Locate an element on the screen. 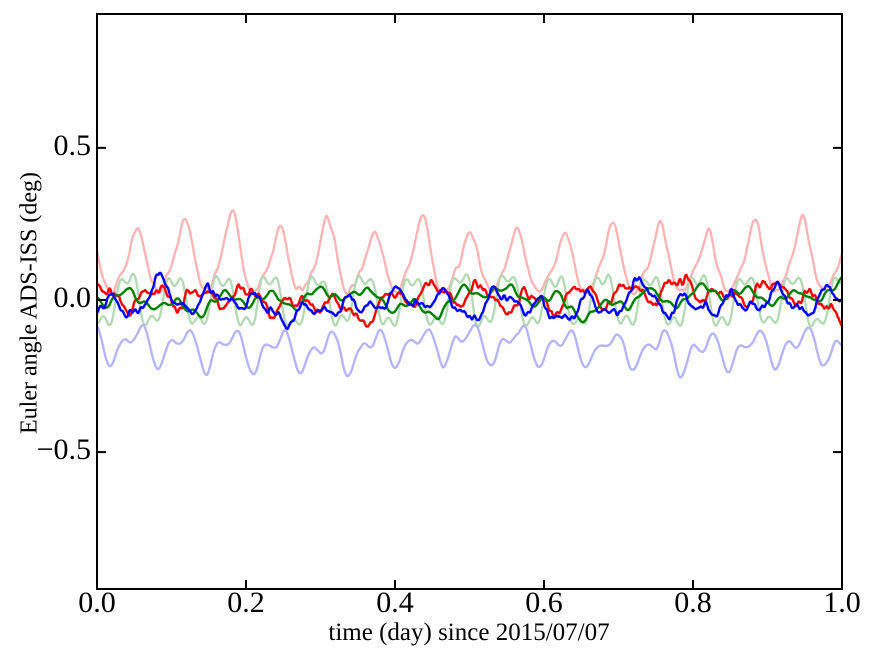 Image resolution: width=875 pixels, height=662 pixels. series-red-faint-line is located at coordinates (469, 252).